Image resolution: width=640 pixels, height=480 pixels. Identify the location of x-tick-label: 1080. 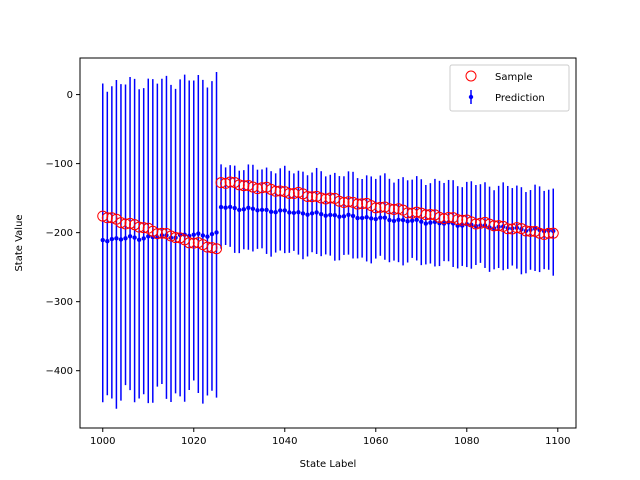
(466, 441).